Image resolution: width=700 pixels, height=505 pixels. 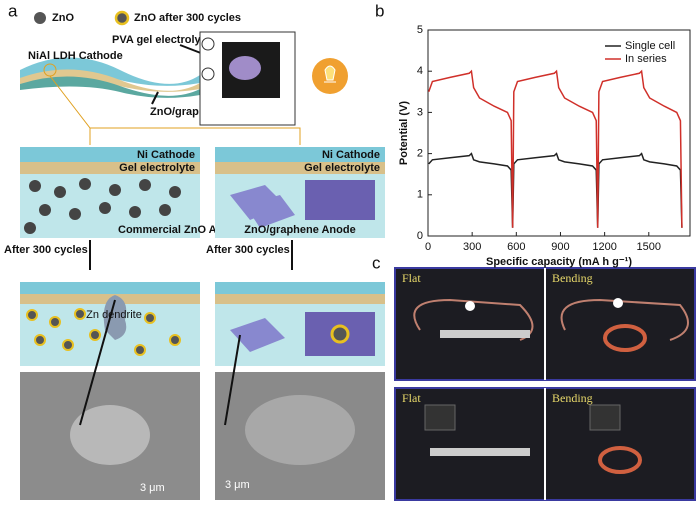 What do you see at coordinates (472, 247) in the screenshot?
I see `x-tick-label: 300` at bounding box center [472, 247].